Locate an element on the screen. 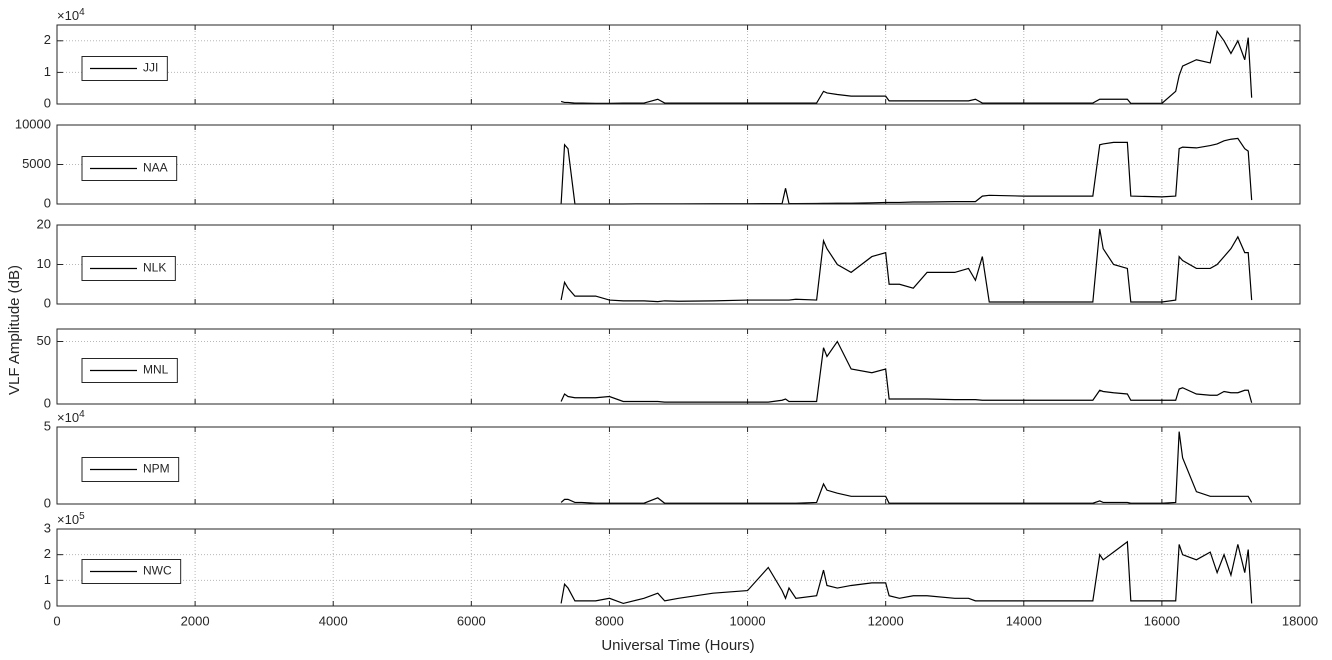  legend-label: NWC is located at coordinates (157, 571).